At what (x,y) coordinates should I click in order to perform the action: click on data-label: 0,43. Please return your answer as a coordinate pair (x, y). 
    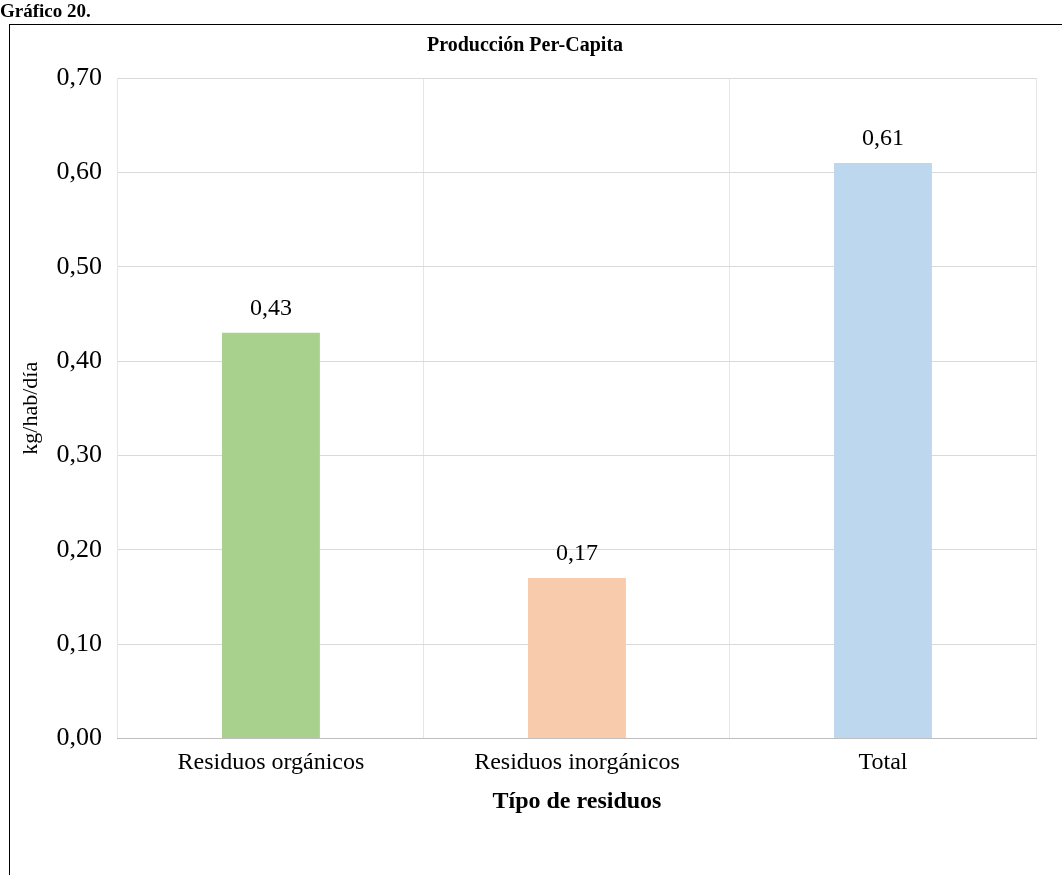
    Looking at the image, I should click on (270, 307).